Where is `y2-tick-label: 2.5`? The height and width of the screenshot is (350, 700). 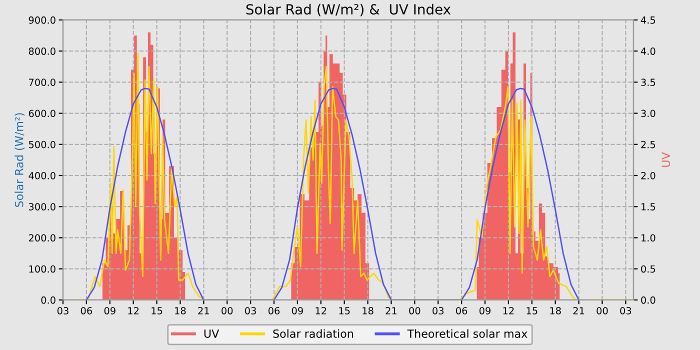 y2-tick-label: 2.5 is located at coordinates (648, 144).